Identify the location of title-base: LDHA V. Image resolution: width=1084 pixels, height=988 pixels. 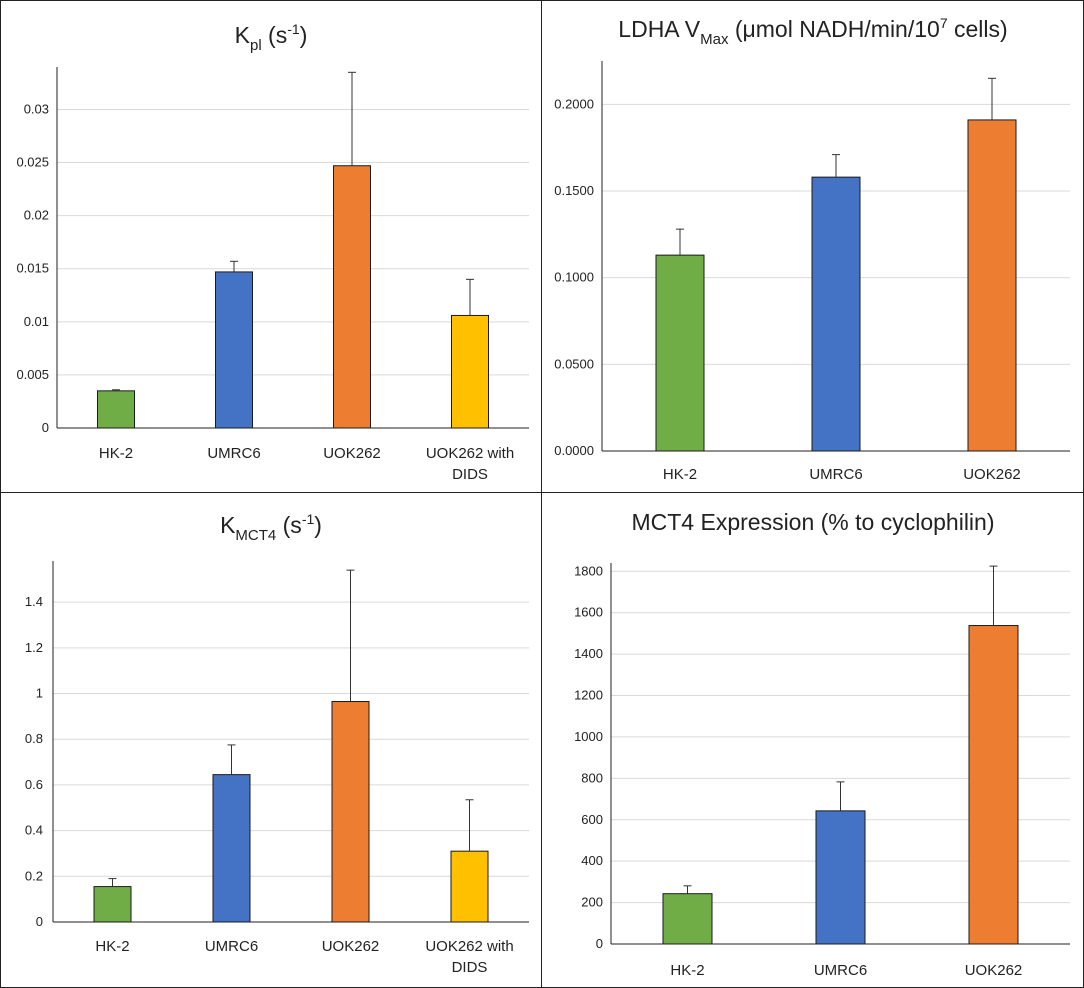
(659, 29).